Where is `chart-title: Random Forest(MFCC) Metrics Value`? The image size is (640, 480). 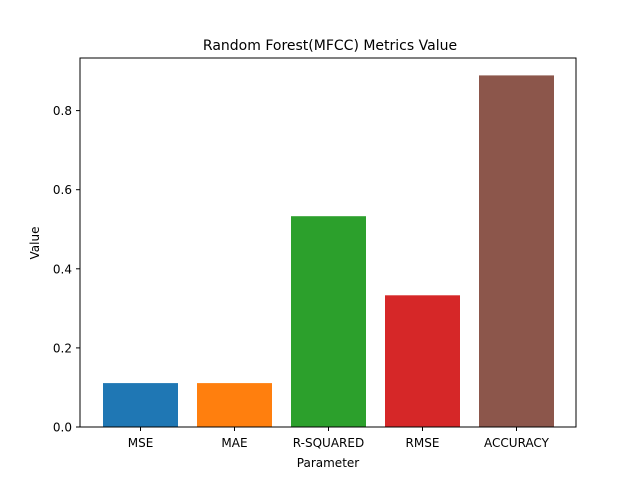
chart-title: Random Forest(MFCC) Metrics Value is located at coordinates (330, 46).